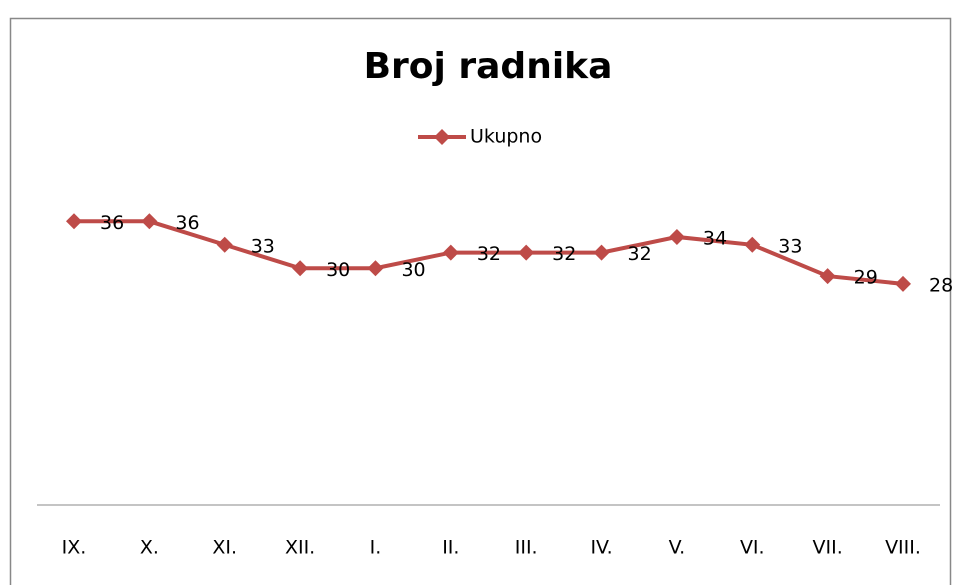 Image resolution: width=956 pixels, height=585 pixels. Describe the element at coordinates (149, 548) in the screenshot. I see `x-tick-label: X.` at that location.